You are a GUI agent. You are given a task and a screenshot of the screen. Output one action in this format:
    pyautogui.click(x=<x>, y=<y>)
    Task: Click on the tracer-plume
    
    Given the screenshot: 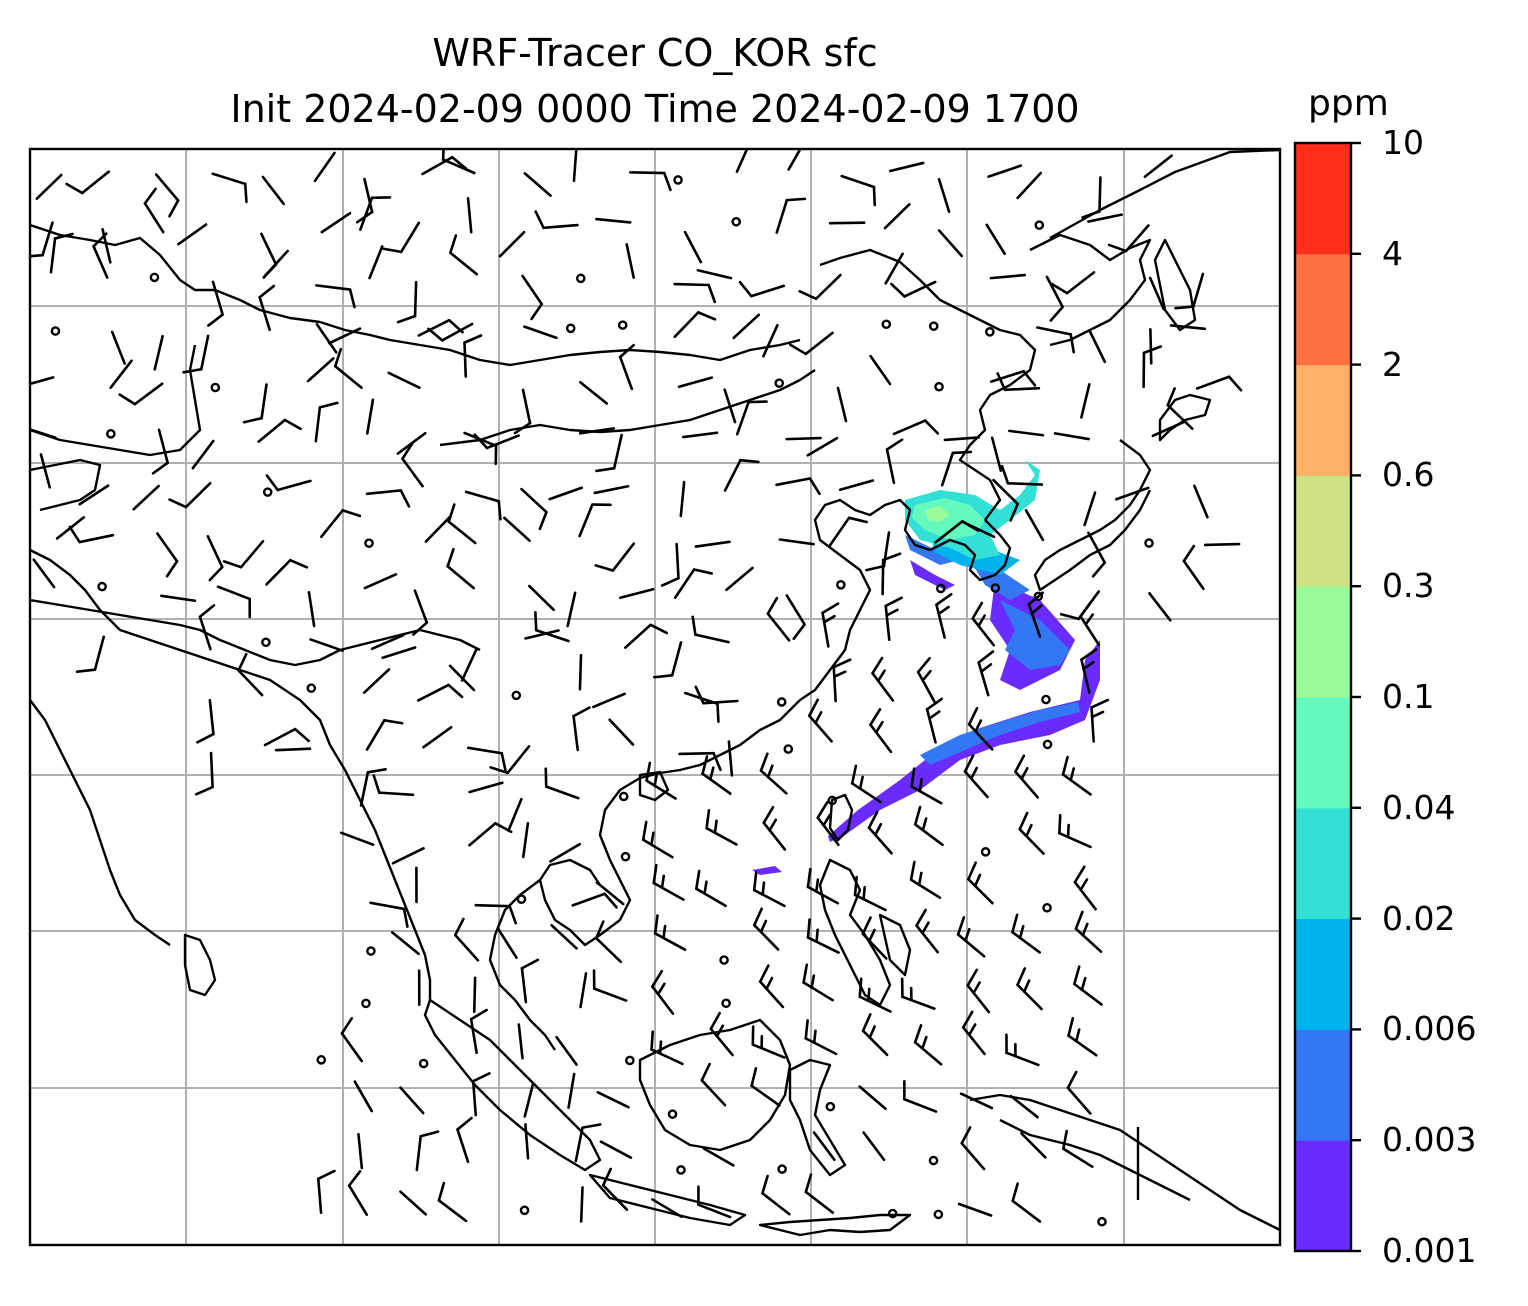 What is the action you would take?
    pyautogui.click(x=926, y=667)
    